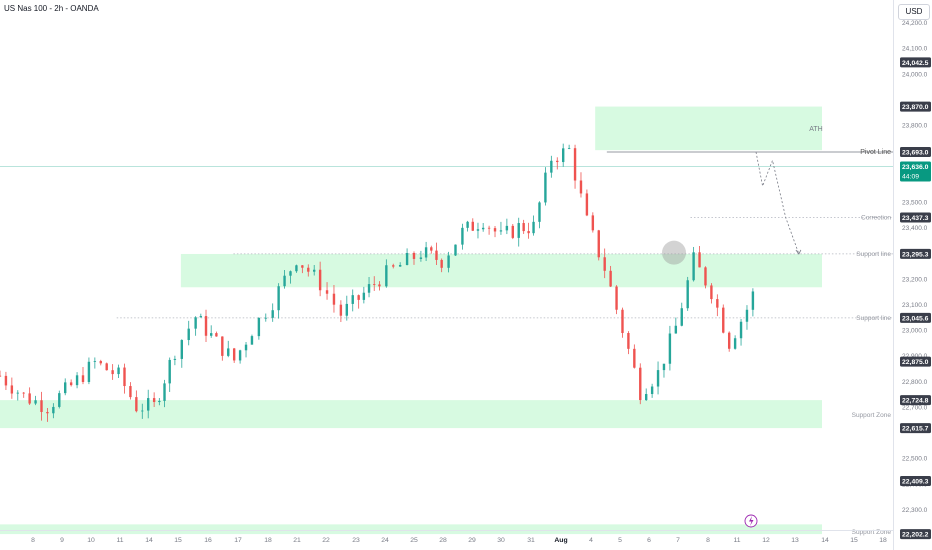 This screenshot has height=550, width=932. I want to click on price-badge: 22,202.2, so click(915, 534).